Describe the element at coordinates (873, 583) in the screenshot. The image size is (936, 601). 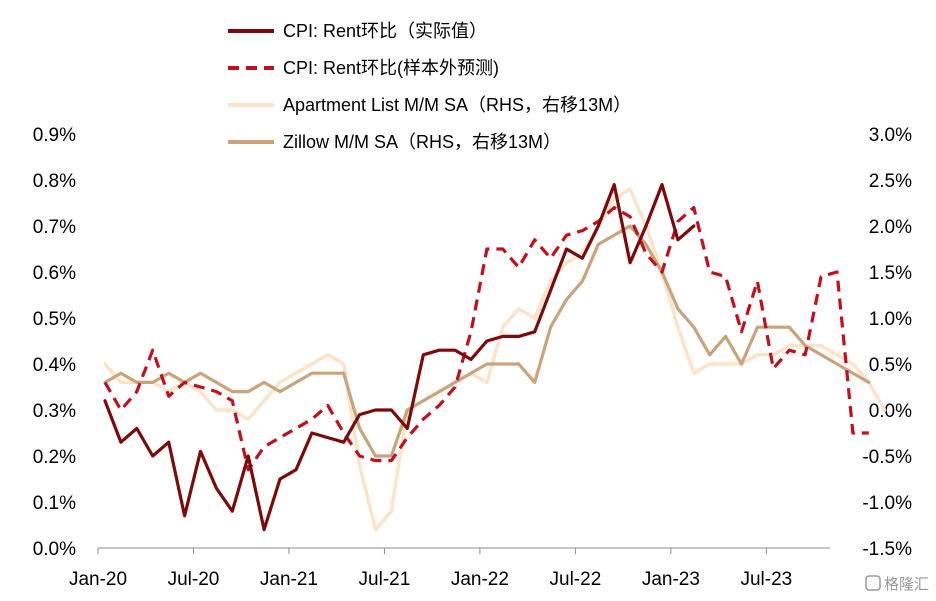
I see `watermark-logo-icon` at that location.